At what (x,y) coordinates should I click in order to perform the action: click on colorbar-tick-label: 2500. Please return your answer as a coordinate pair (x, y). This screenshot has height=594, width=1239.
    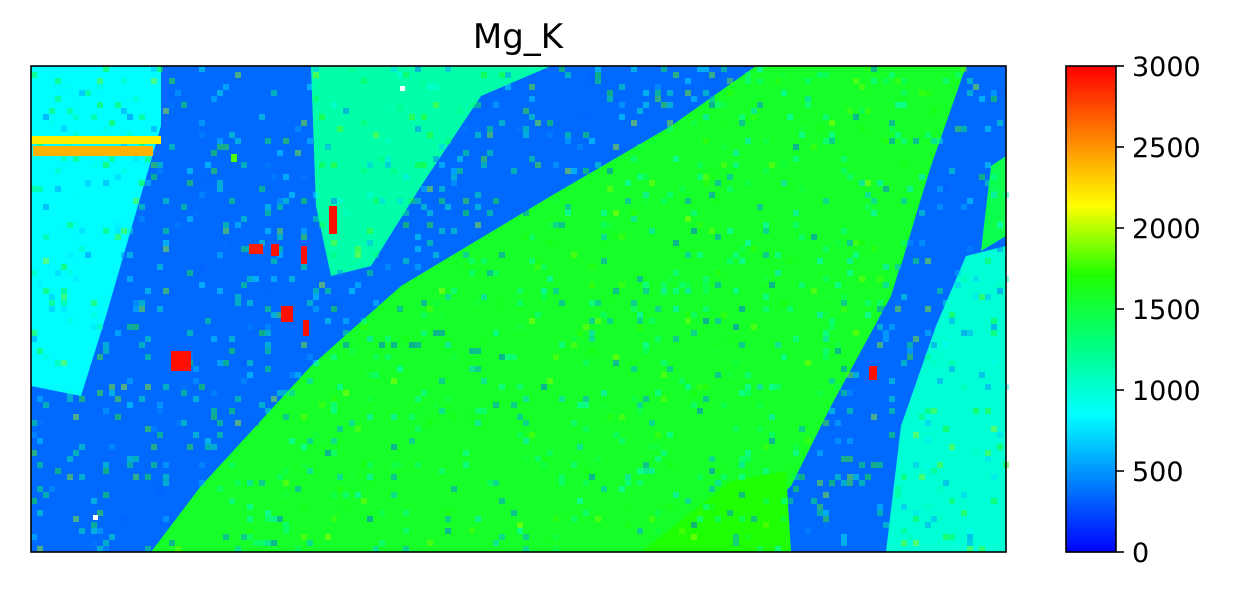
    Looking at the image, I should click on (1166, 148).